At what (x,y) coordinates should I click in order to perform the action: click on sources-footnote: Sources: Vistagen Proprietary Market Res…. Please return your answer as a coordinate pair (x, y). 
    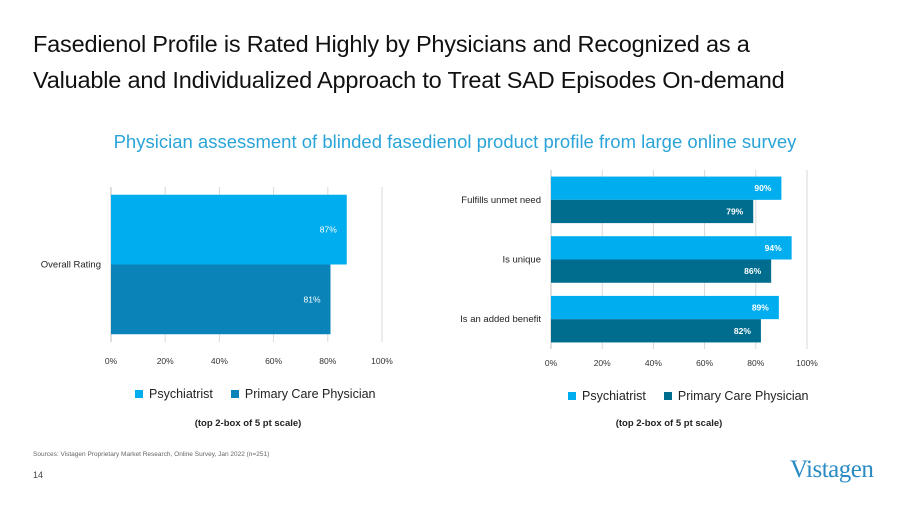
    Looking at the image, I should click on (151, 454).